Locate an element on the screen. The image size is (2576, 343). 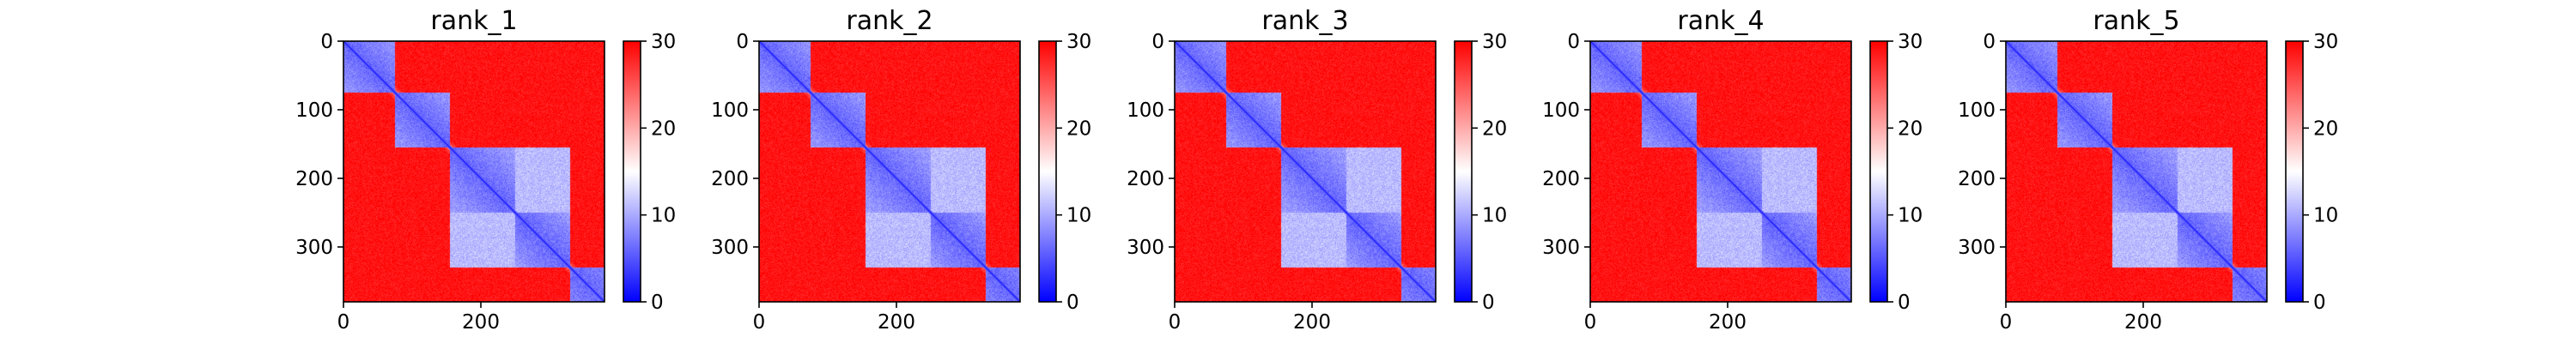
heatmap-panel-3: rank_3 0 200 0 100 200 300 0 10 20 30 is located at coordinates (1317, 170).